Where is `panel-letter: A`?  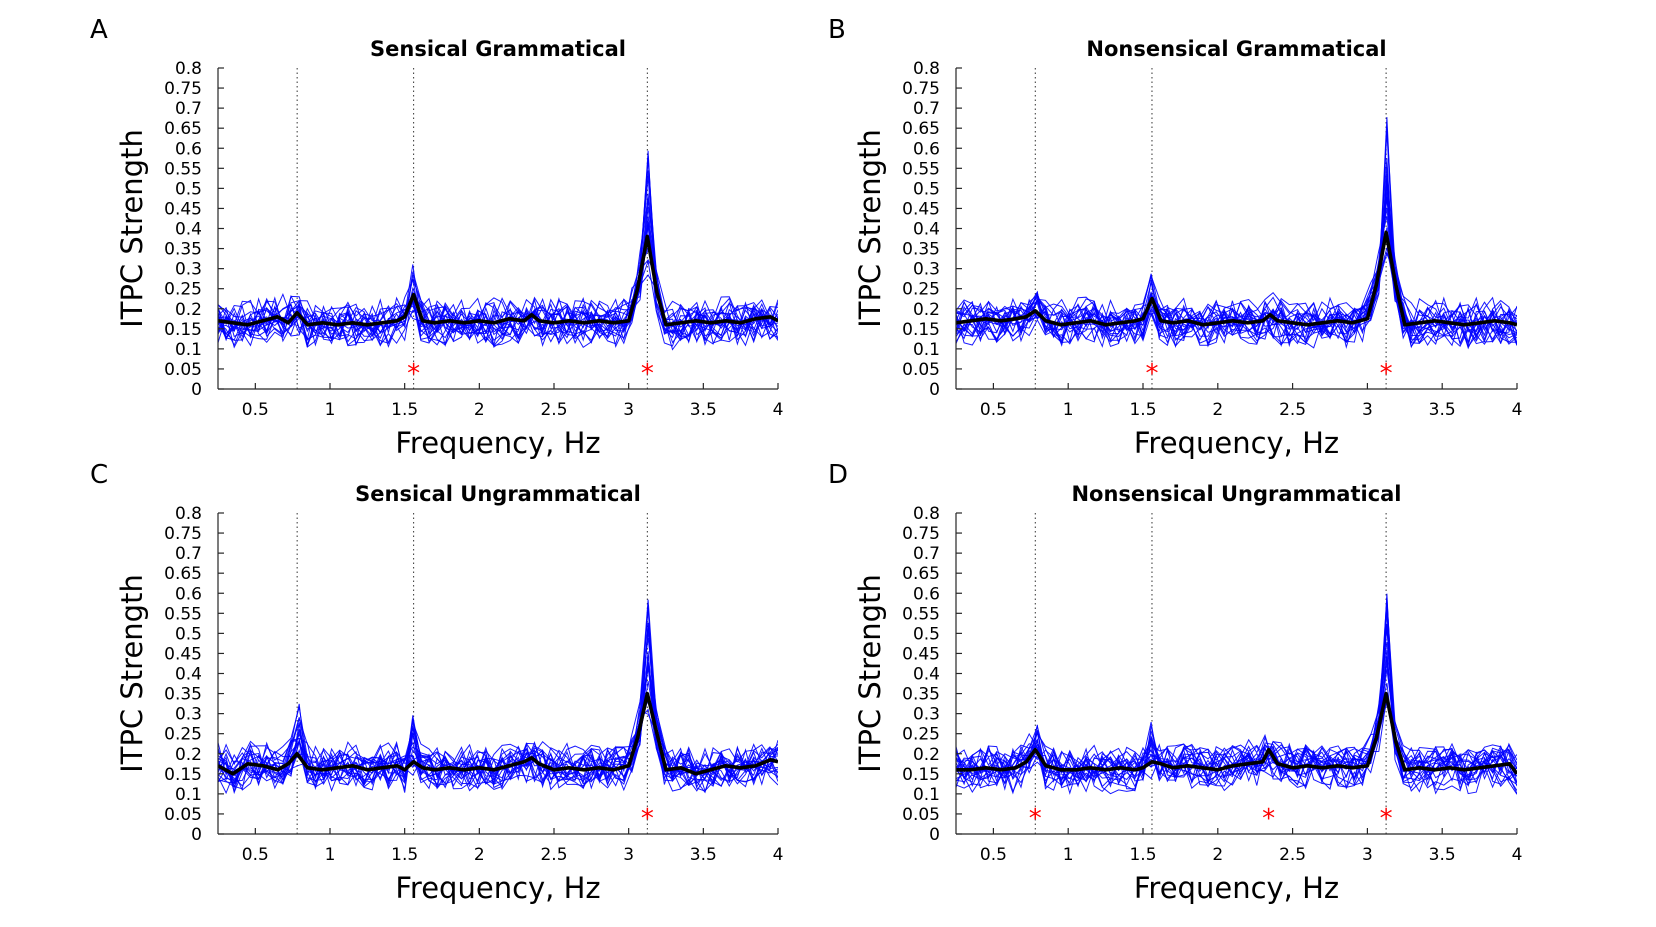 panel-letter: A is located at coordinates (99, 30).